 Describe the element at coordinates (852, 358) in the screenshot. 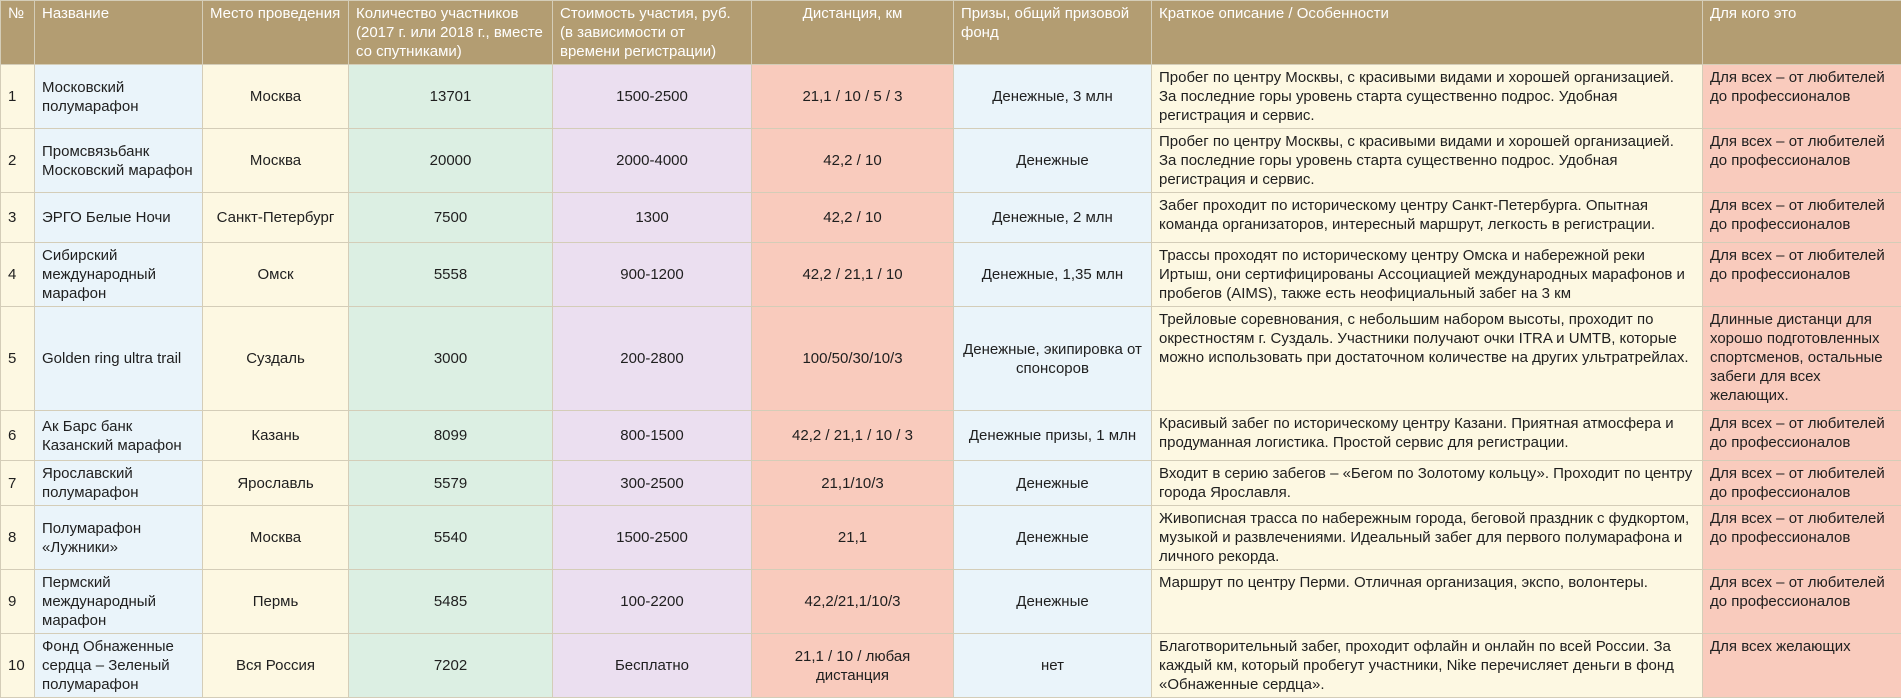

I see `cell-distance: 100/50/30/10/3` at that location.